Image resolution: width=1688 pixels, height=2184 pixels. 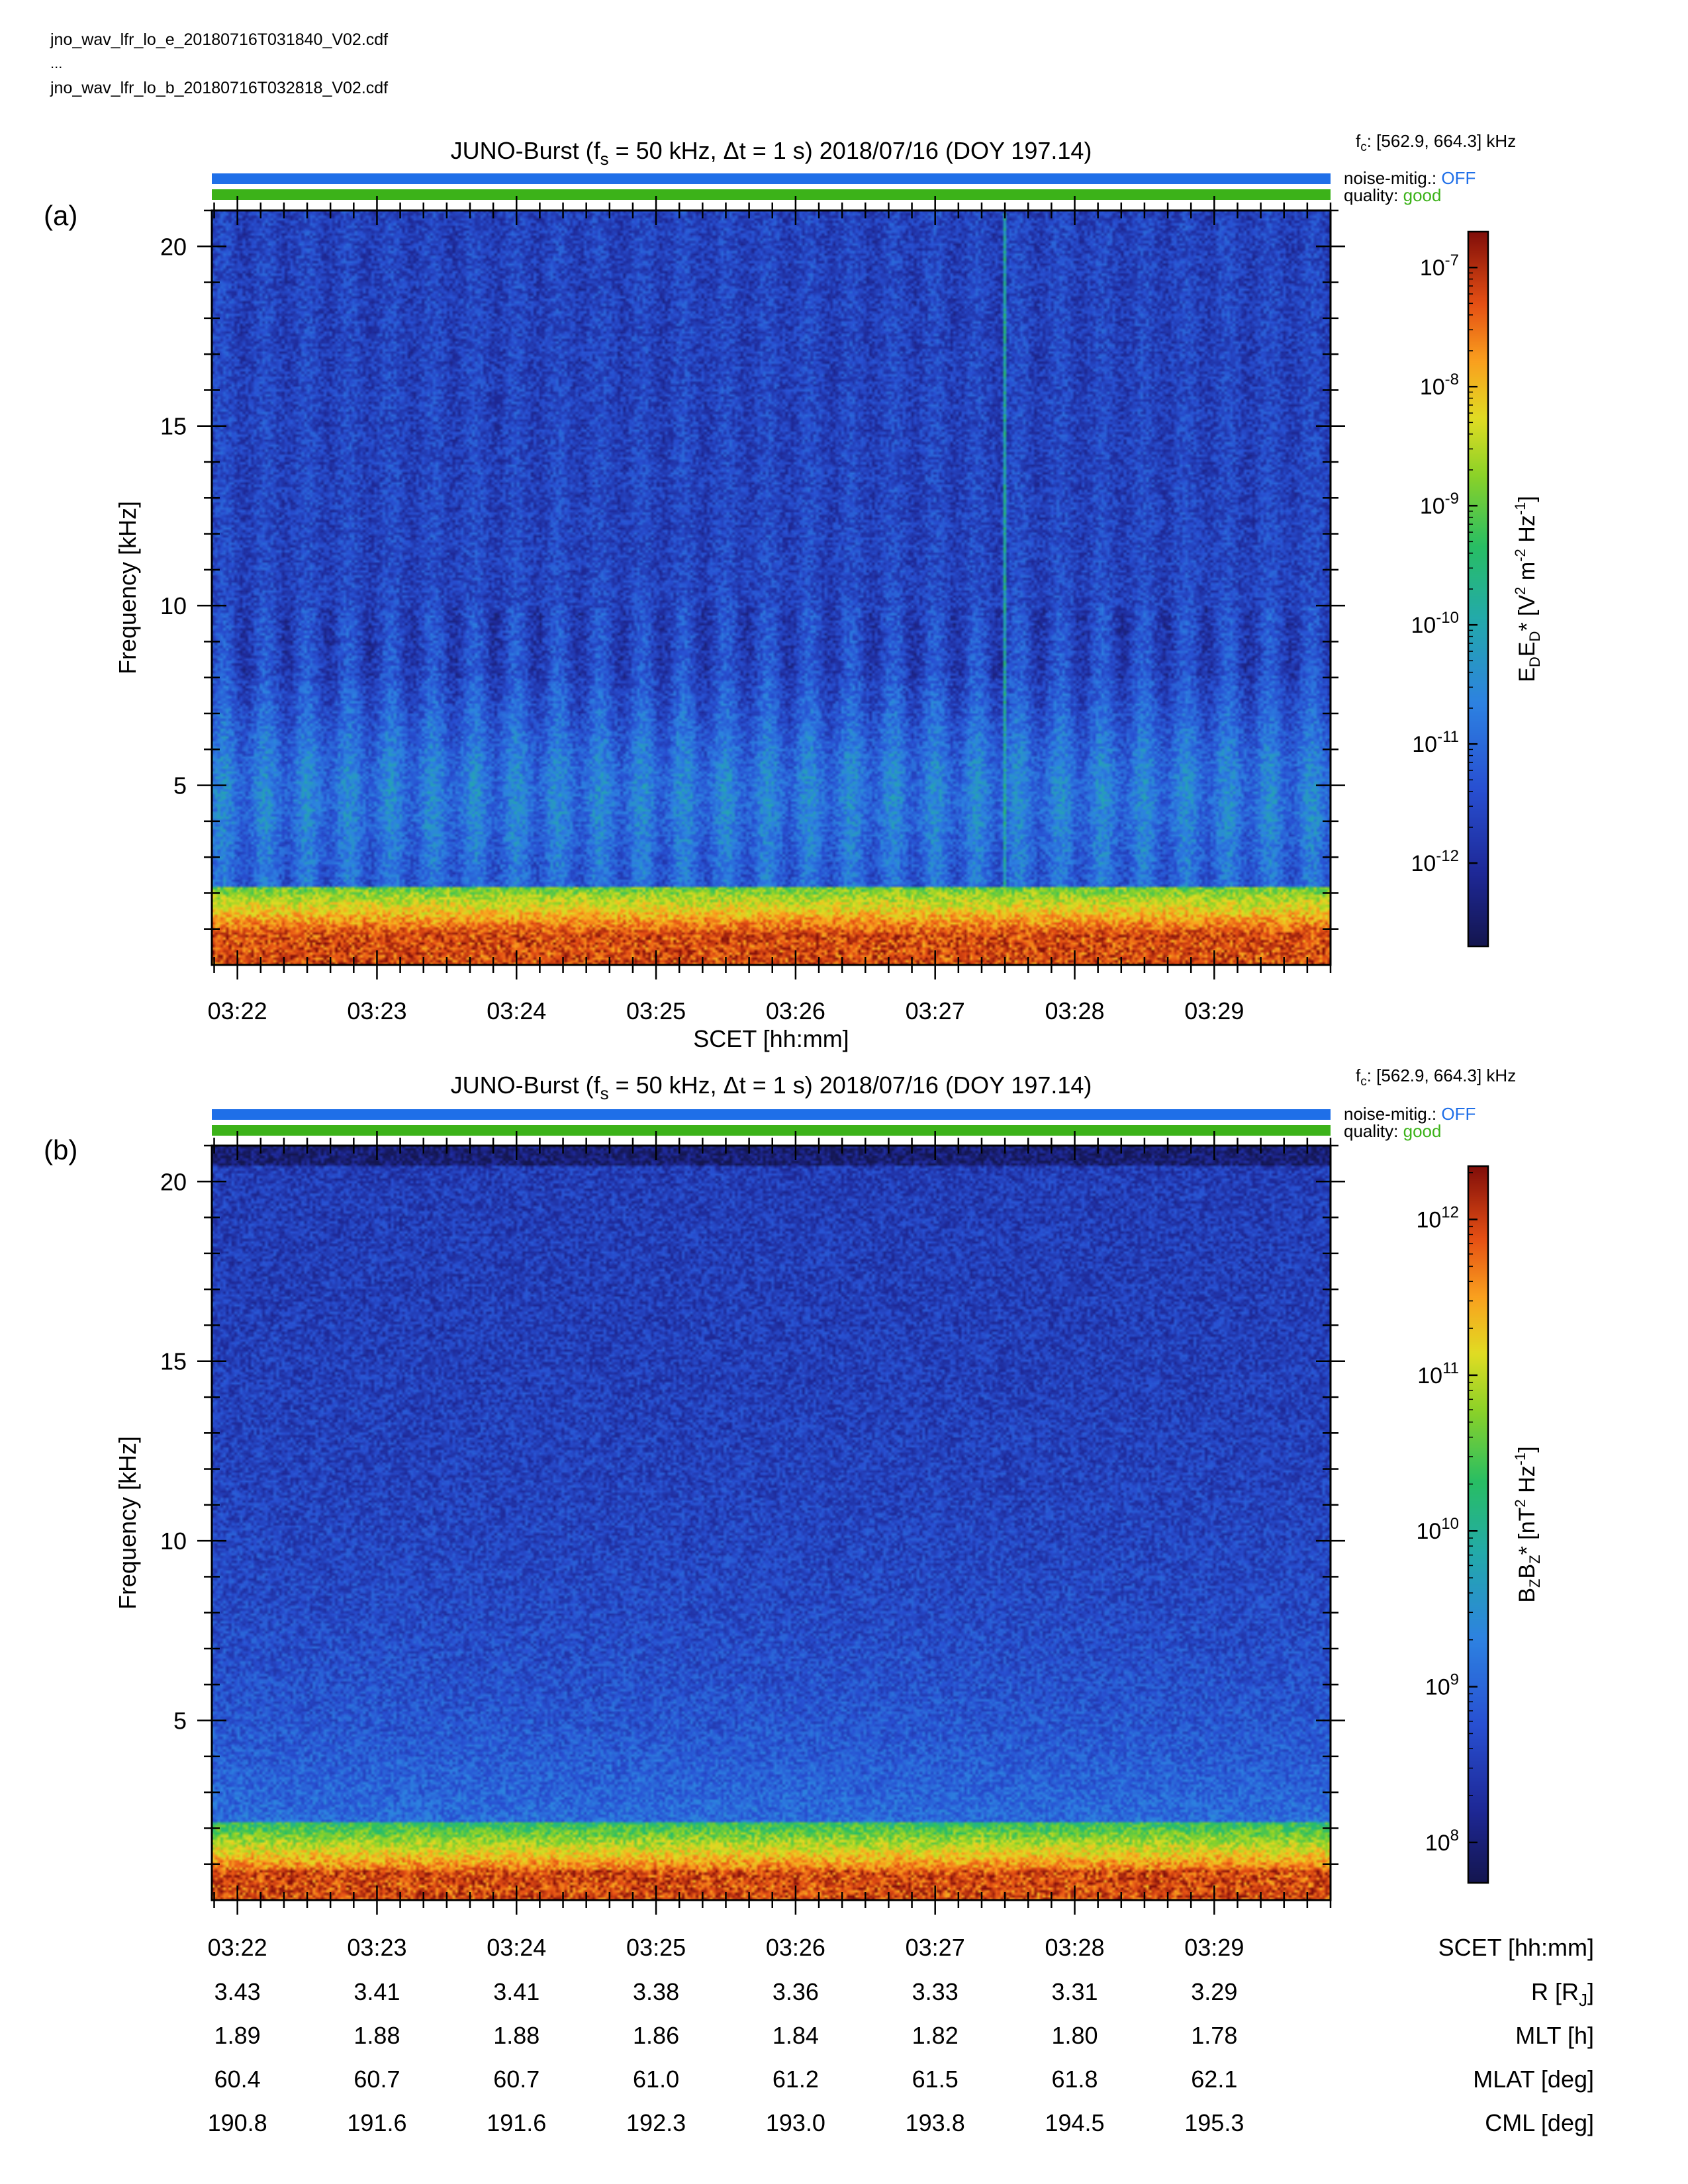 I want to click on x-tick-label: 03:28, so click(x=1074, y=1011).